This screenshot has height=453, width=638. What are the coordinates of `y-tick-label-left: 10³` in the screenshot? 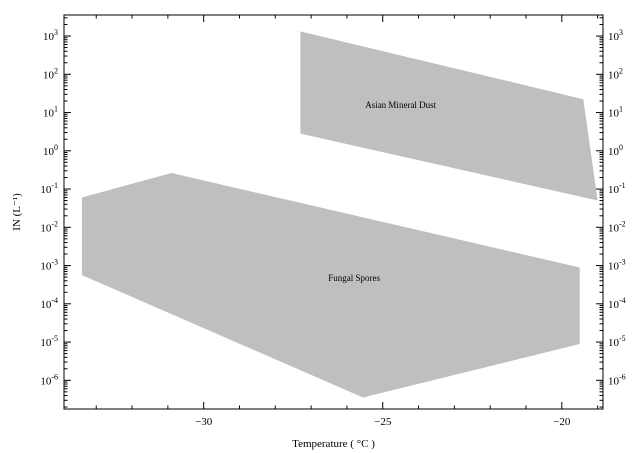 It's located at (50, 35).